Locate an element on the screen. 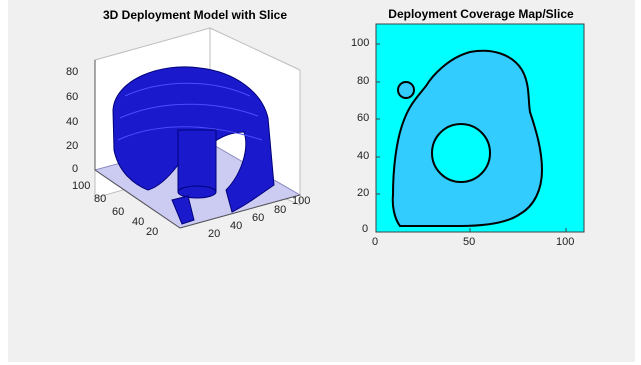  x-tick-label: 20 is located at coordinates (152, 232).